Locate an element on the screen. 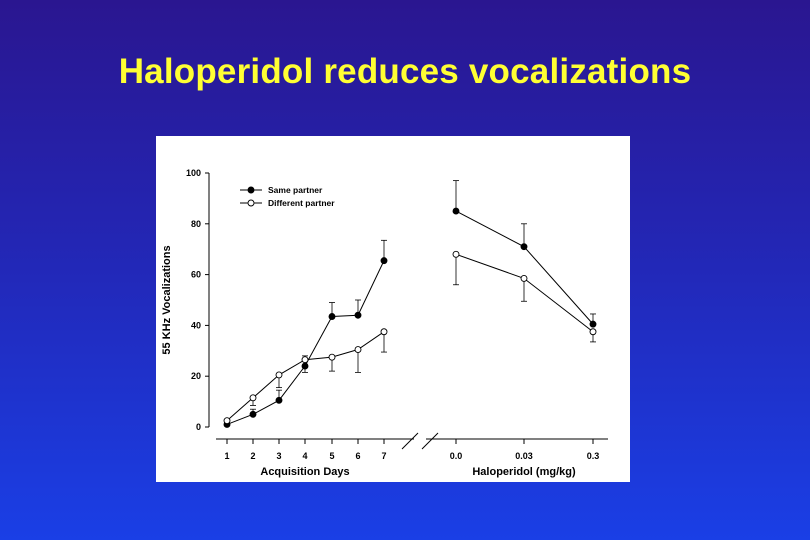 This screenshot has width=810, height=540. slide-title: Haloperidol reduces vocalizations is located at coordinates (405, 71).